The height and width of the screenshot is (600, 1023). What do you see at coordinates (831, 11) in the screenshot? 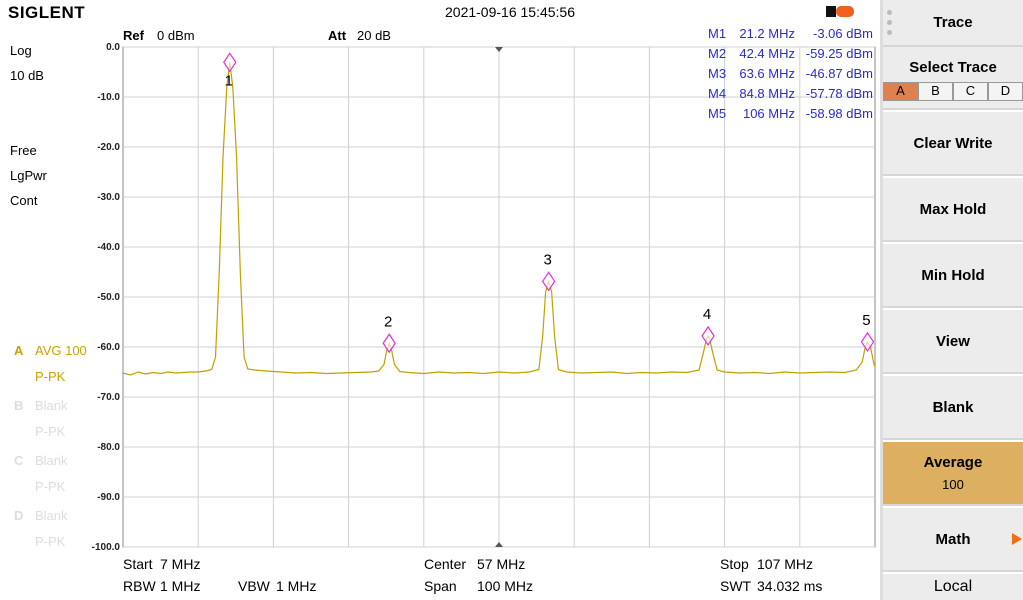
I see `status-icon` at bounding box center [831, 11].